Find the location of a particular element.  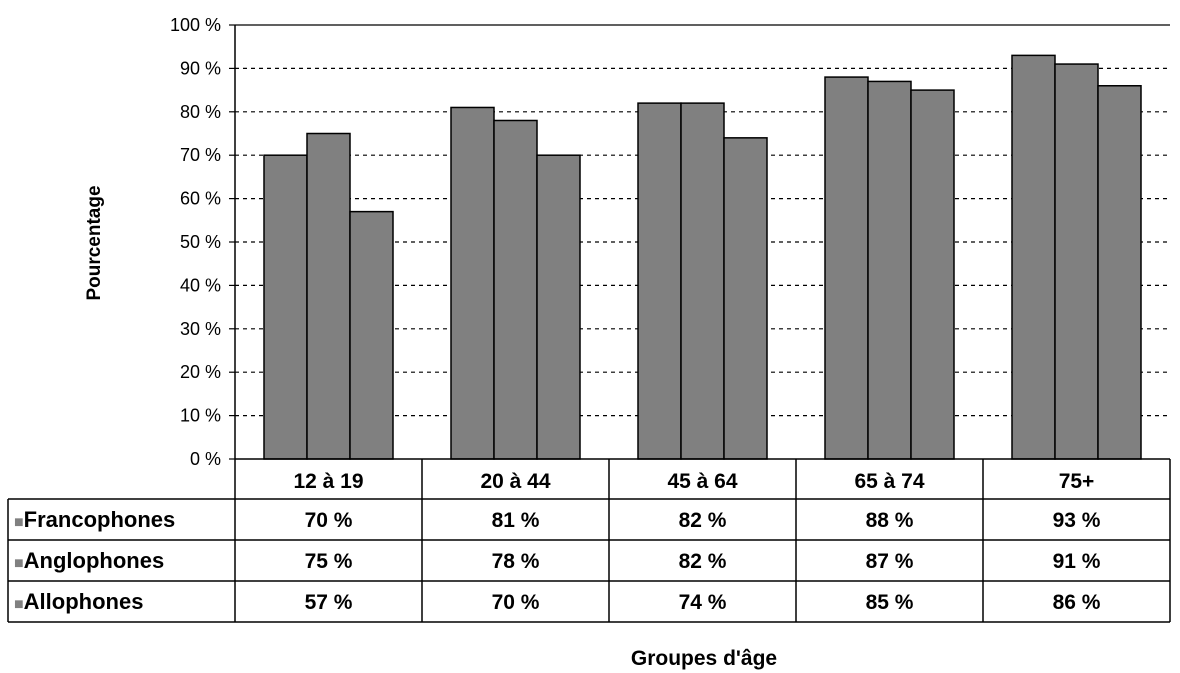

data-label: 91 % is located at coordinates (1077, 561).